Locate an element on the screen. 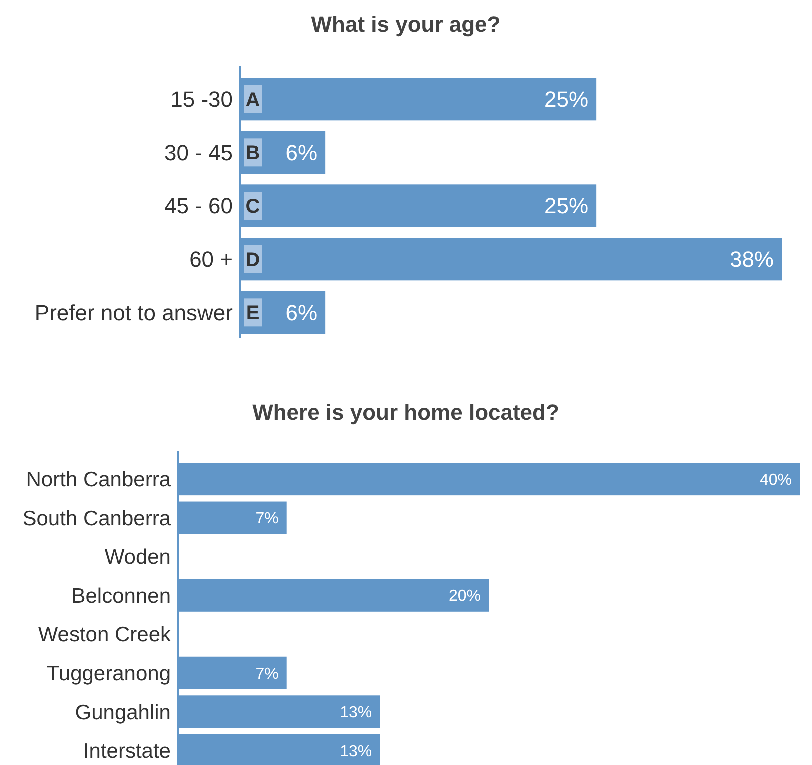 This screenshot has height=765, width=812. annotation: D is located at coordinates (253, 260).